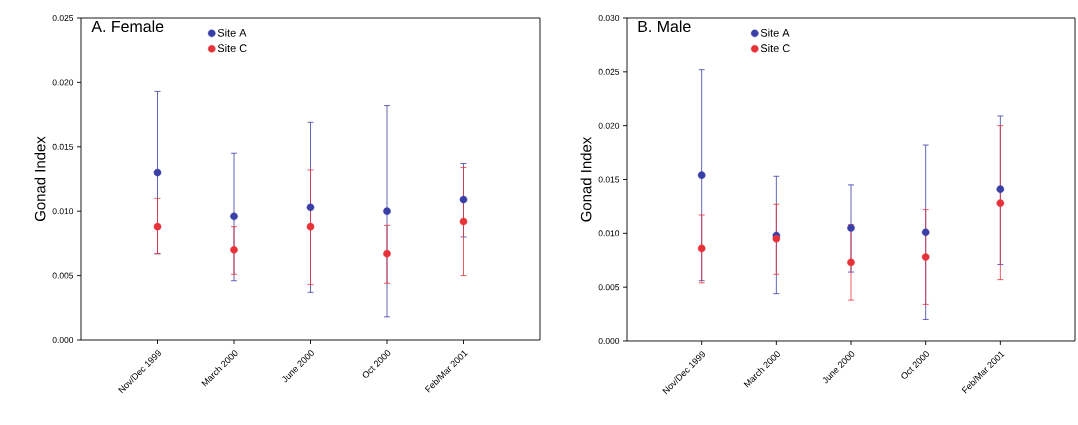 The image size is (1078, 425). Describe the element at coordinates (127, 26) in the screenshot. I see `chart-title: A. Female` at that location.